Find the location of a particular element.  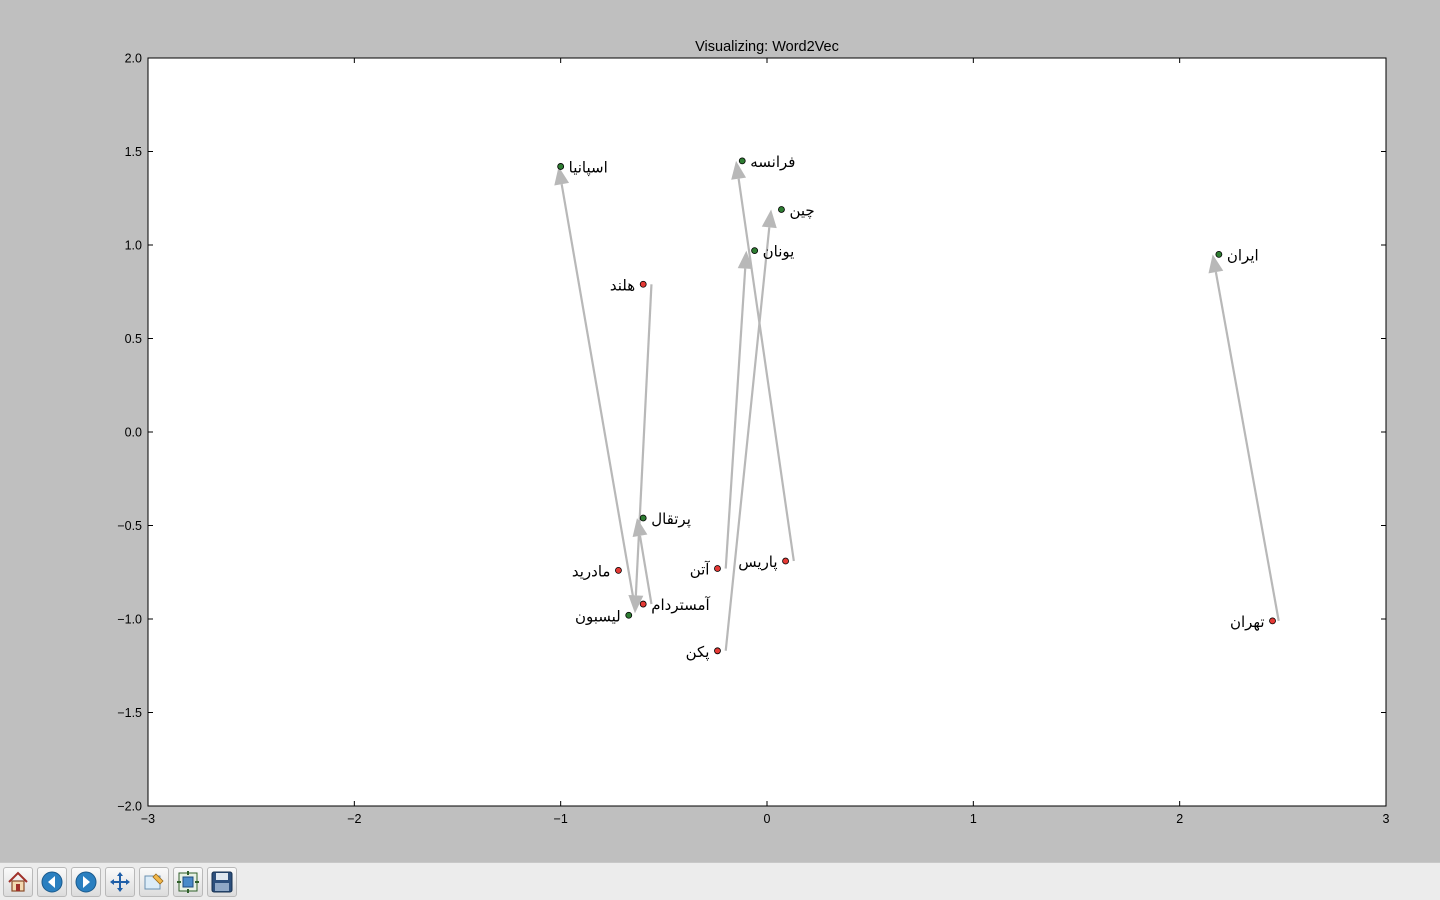

y-tick-label: 0.5 is located at coordinates (133, 339).